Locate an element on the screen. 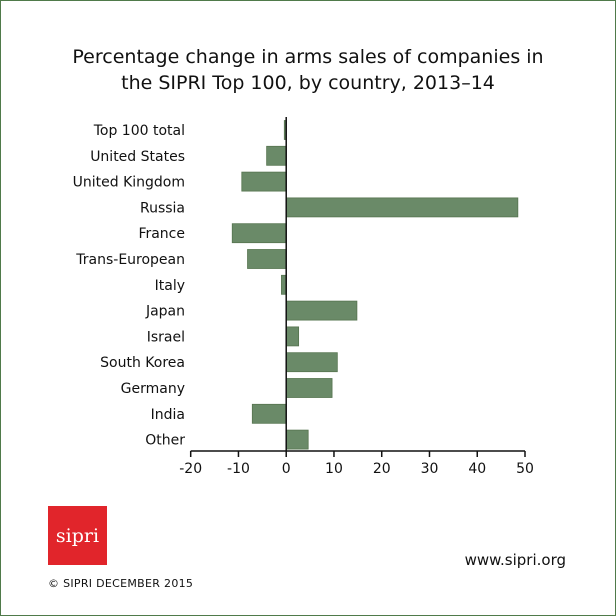  sipri-logo: sipri is located at coordinates (77, 535).